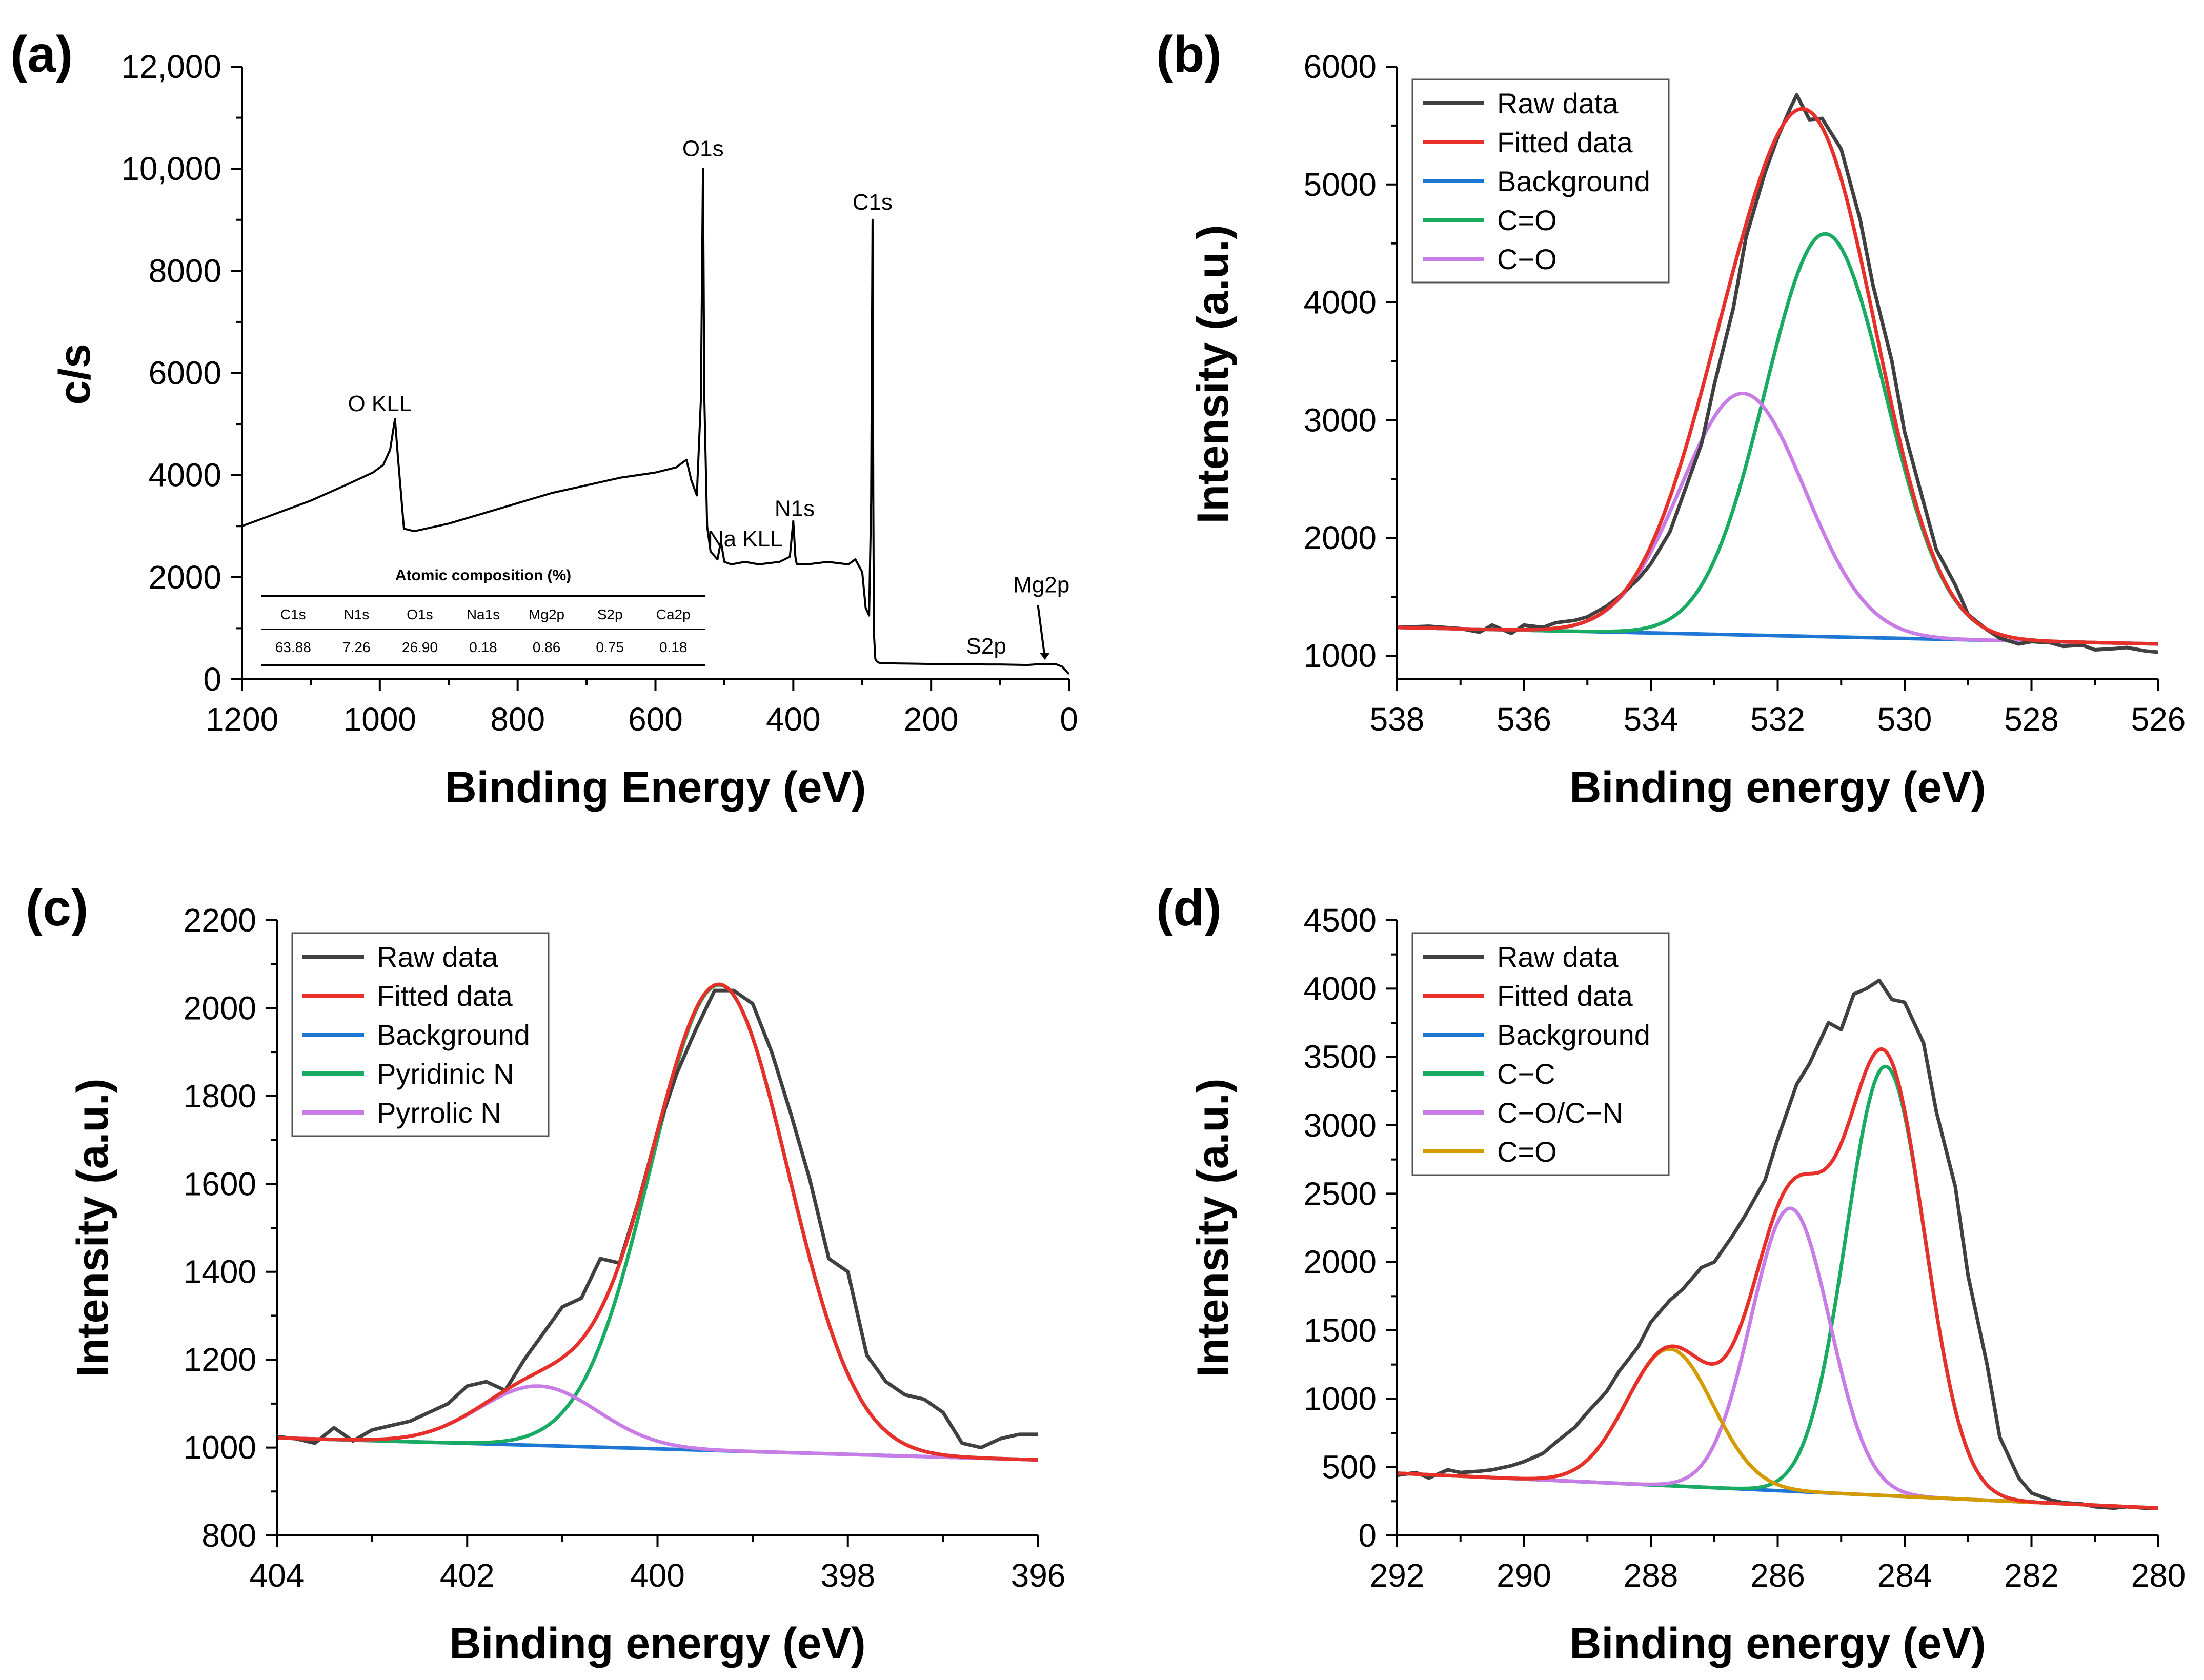  I want to click on x-tick-label-d: 286, so click(1778, 1575).